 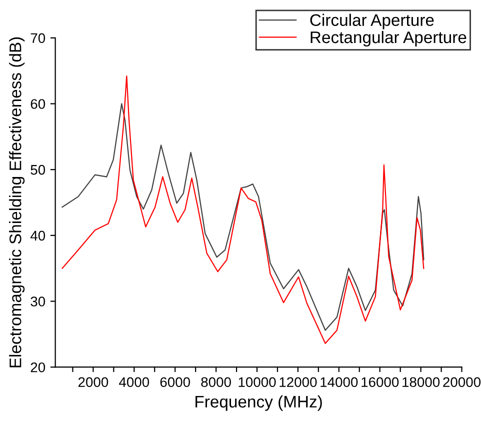 I want to click on y-tick-label: 30, so click(x=38, y=301).